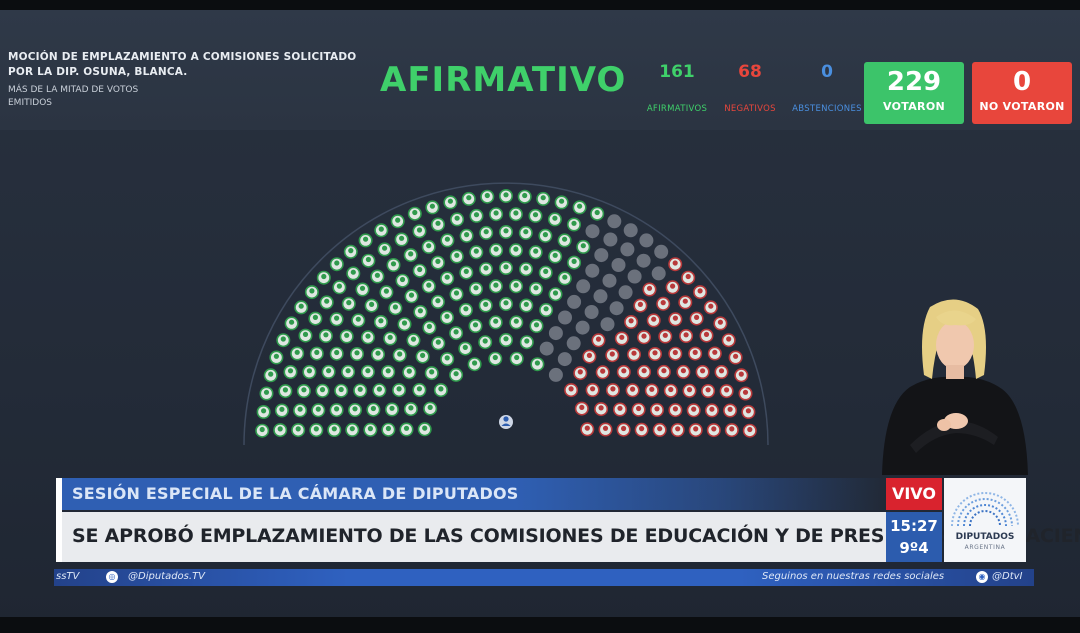  I want to click on no-votaron-box: 0 NO VOTARON, so click(1022, 93).